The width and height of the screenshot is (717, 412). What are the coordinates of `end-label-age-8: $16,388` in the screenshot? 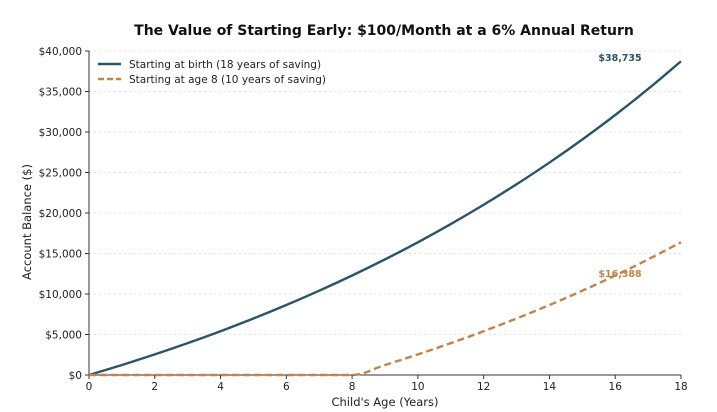 It's located at (620, 274).